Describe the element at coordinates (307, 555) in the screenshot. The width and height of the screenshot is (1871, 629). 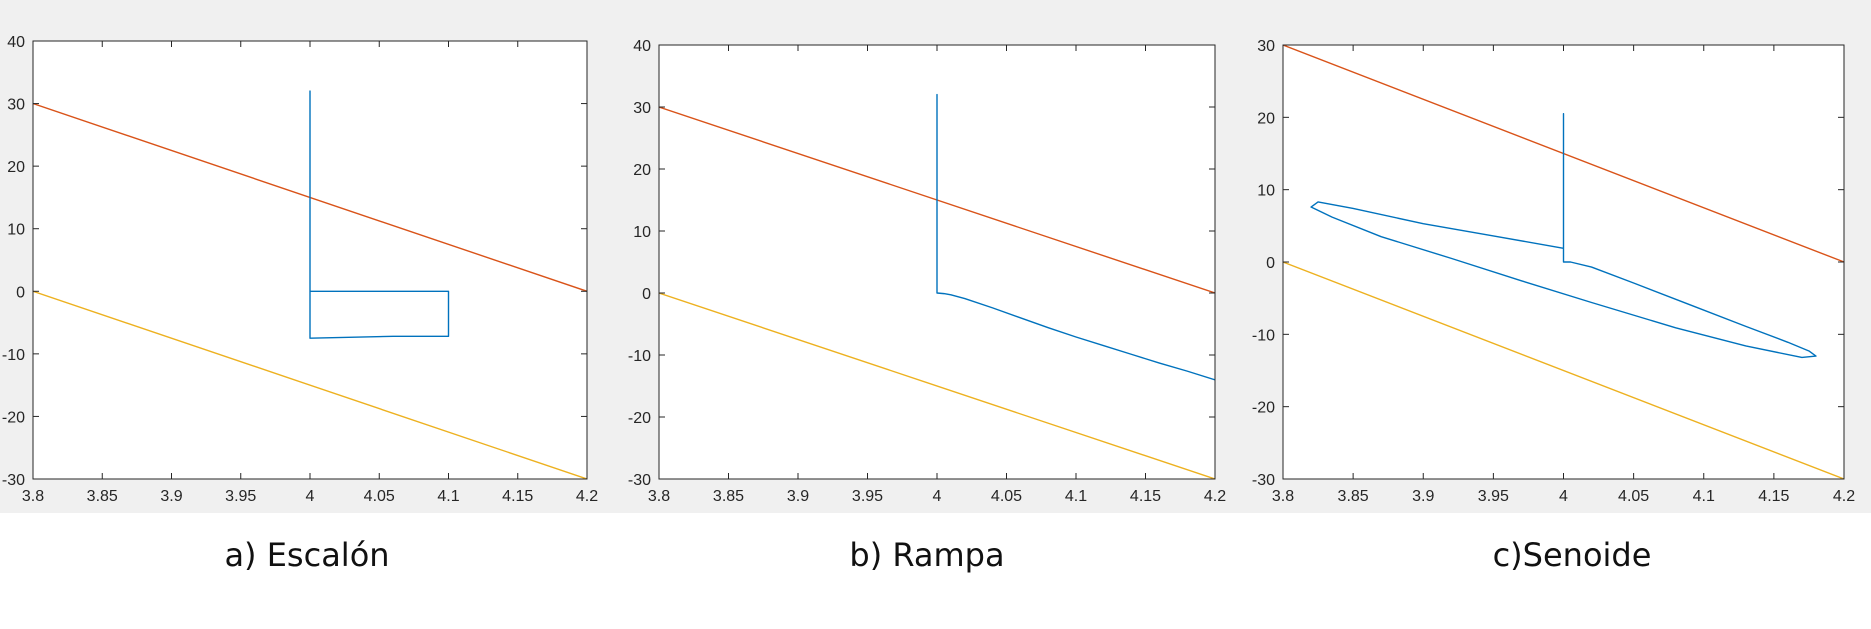
I see `caption-escalon: a) Escalón` at that location.